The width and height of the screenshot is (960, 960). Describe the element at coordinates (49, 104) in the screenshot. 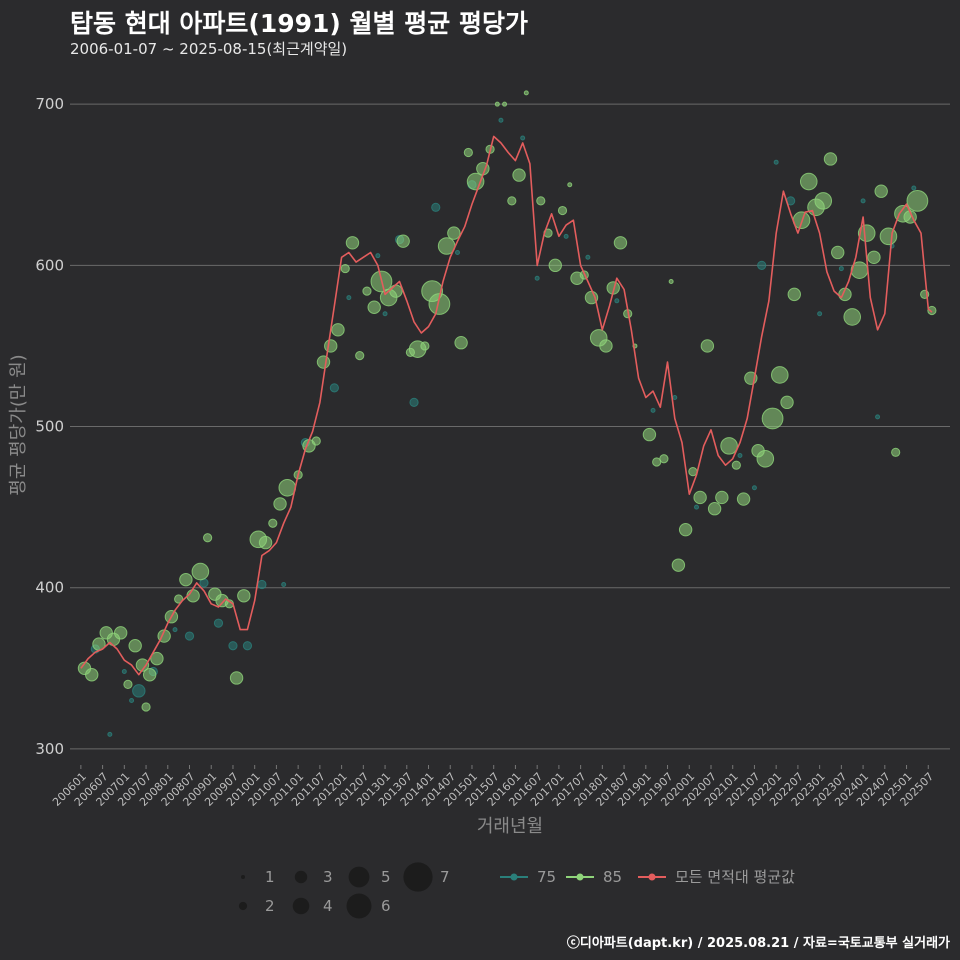

I see `y-tick-label-700: 700` at that location.